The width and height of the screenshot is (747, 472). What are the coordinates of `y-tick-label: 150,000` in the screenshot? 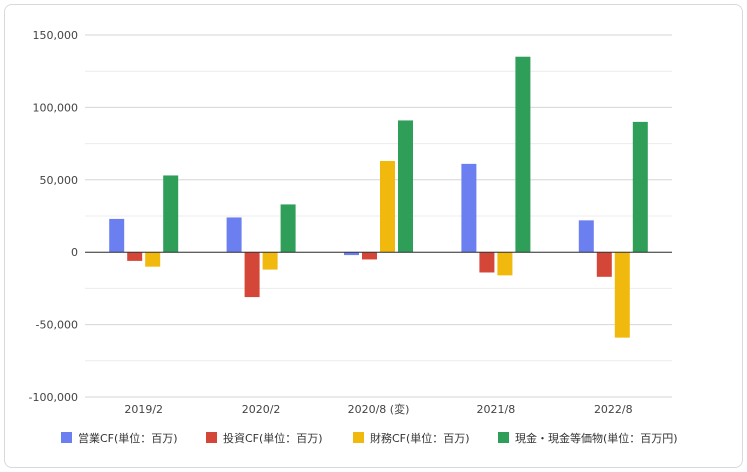 It's located at (56, 35).